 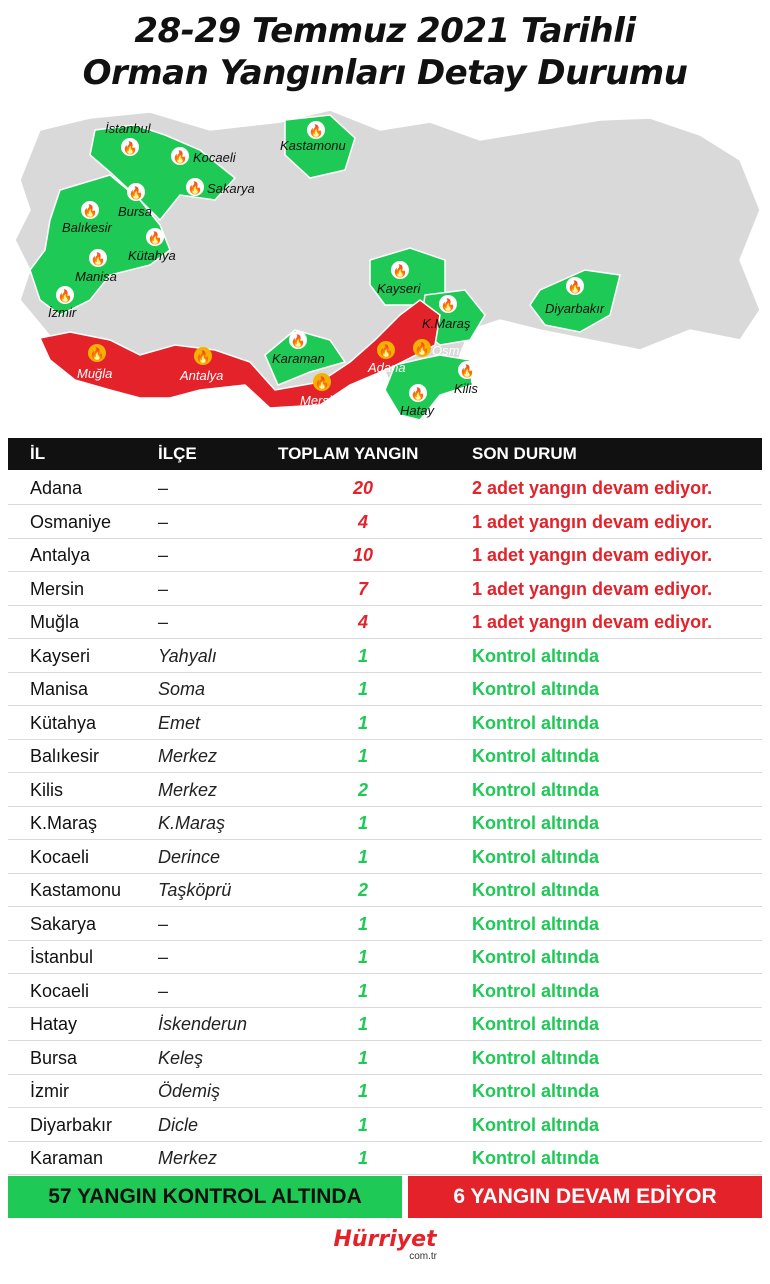 What do you see at coordinates (385, 31) in the screenshot?
I see `title-line-1: 28-29 Temmuz 2021 Tarihli` at bounding box center [385, 31].